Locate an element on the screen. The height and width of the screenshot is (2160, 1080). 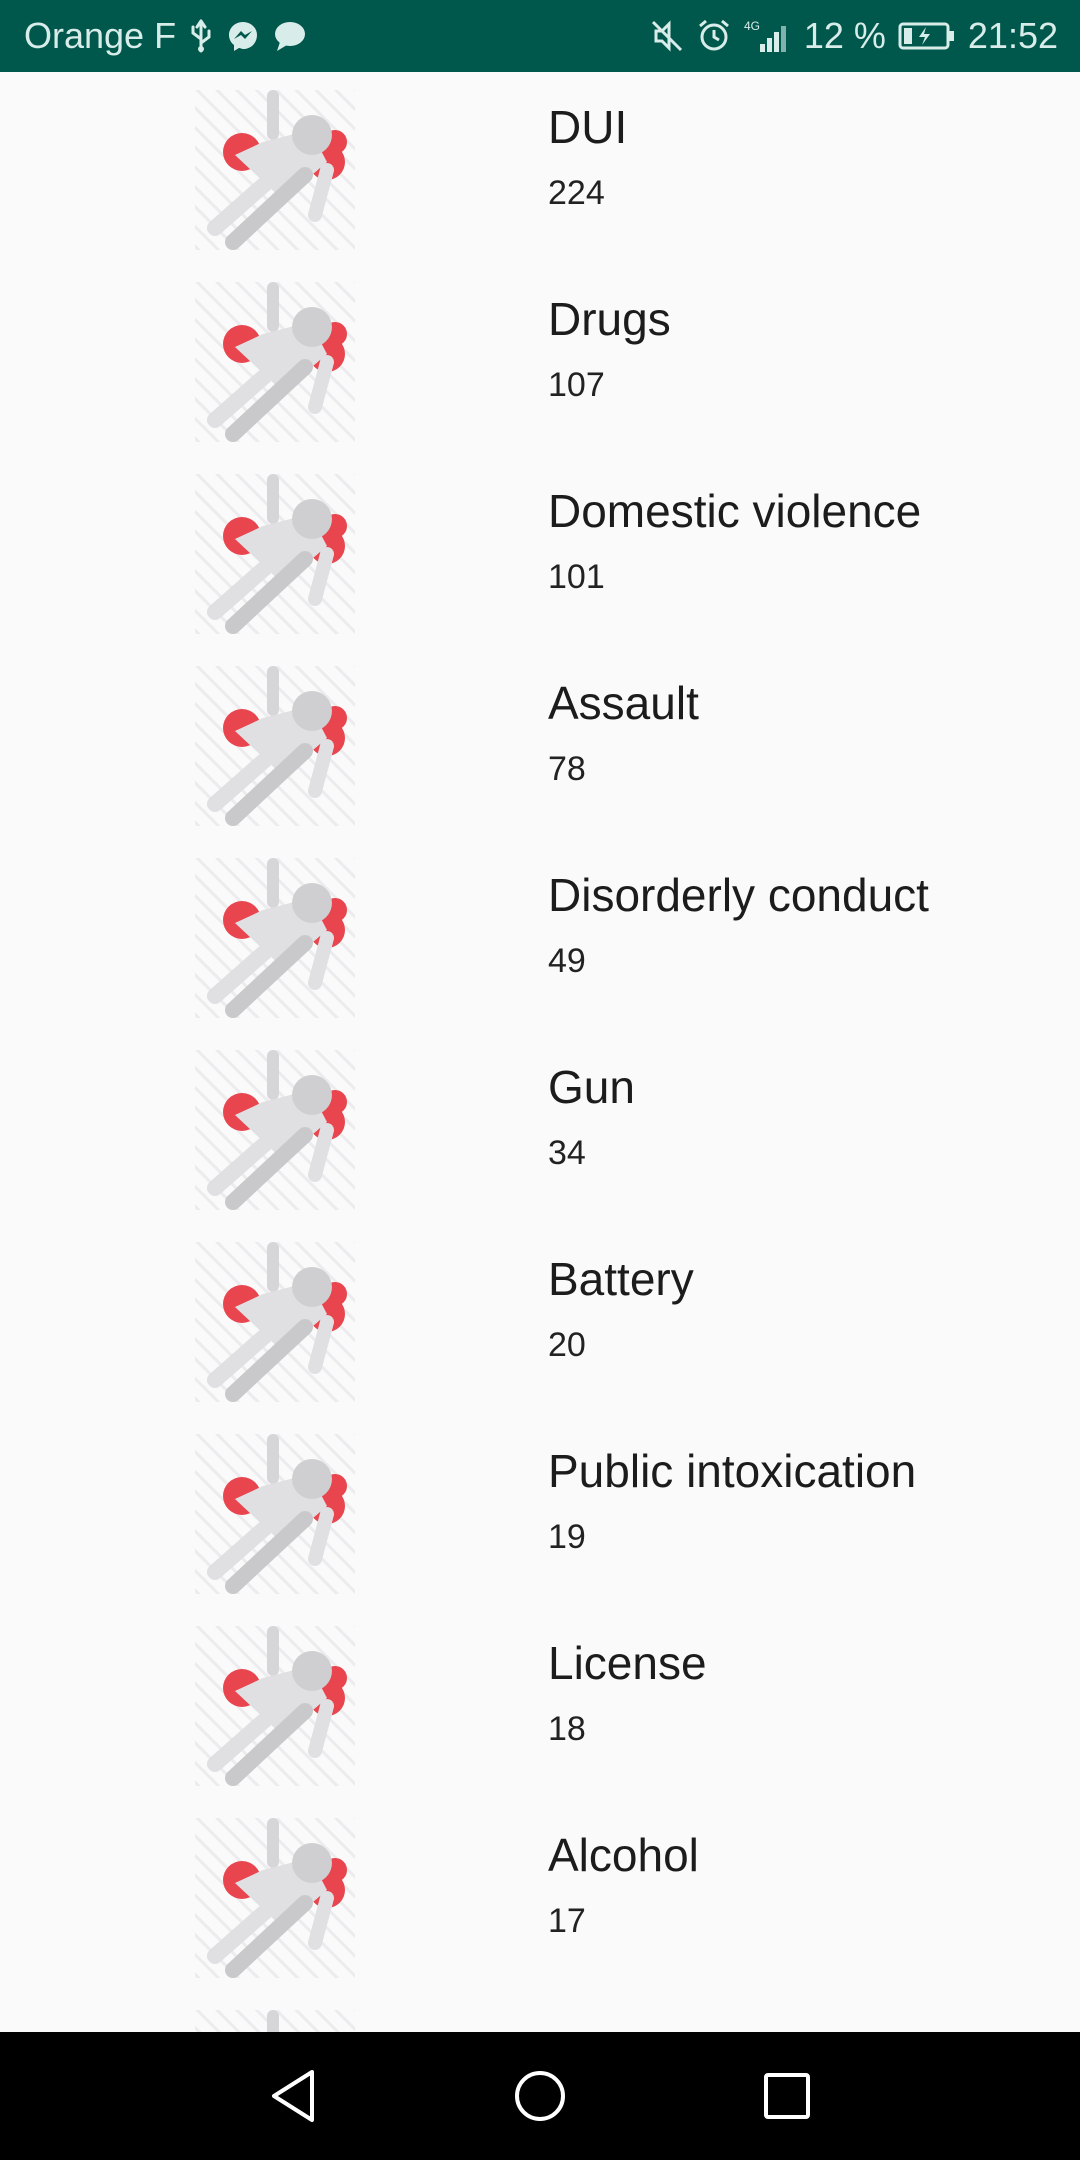
offense-count: 19 is located at coordinates (567, 1537).